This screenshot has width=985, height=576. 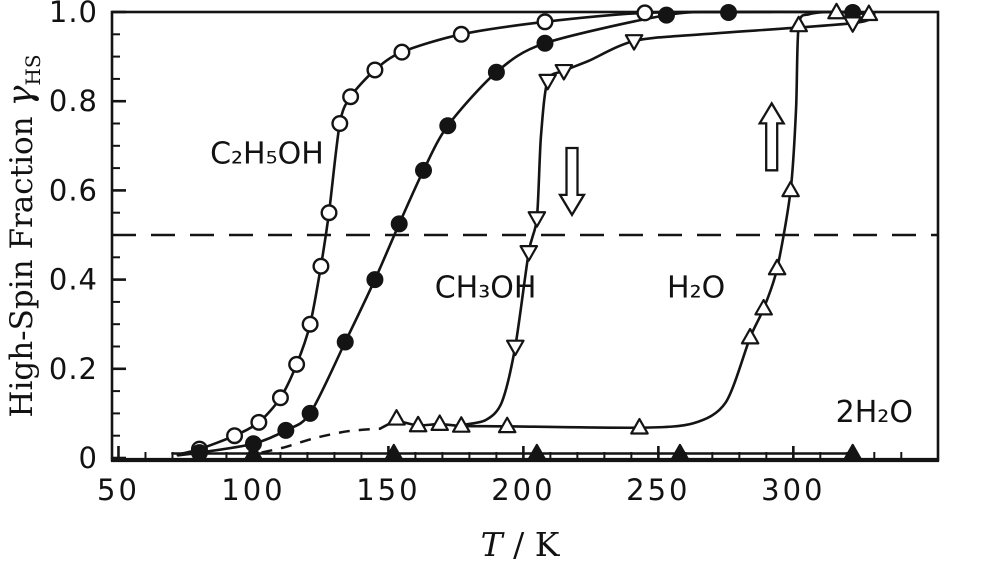 I want to click on series-markers-2H2O, so click(x=553, y=452).